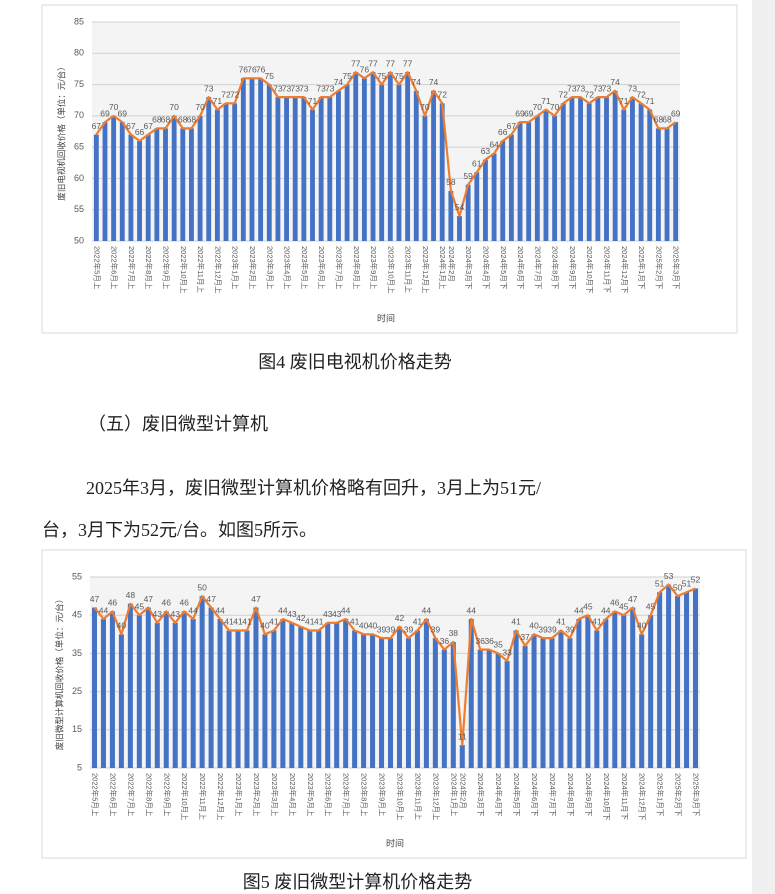 This screenshot has height=894, width=775. What do you see at coordinates (615, 603) in the screenshot?
I see `data-label: 46` at bounding box center [615, 603].